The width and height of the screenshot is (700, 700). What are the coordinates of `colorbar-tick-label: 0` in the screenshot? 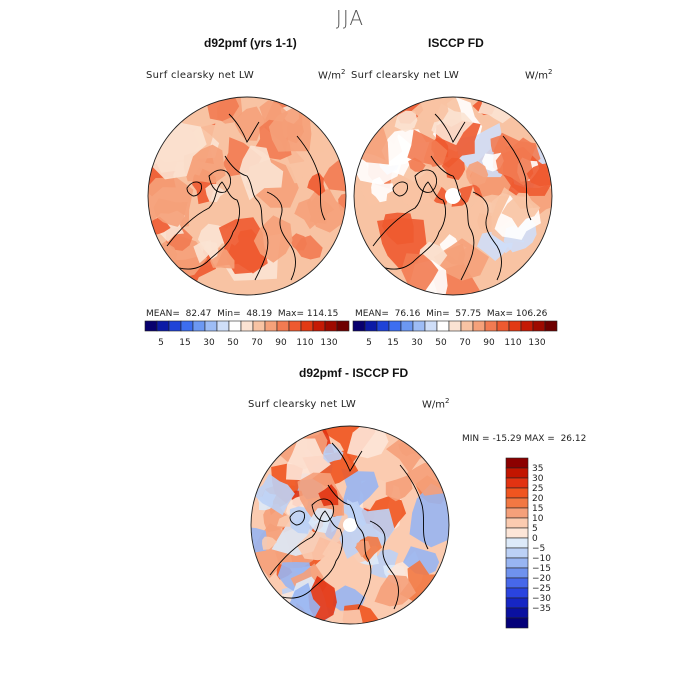 It's located at (535, 539).